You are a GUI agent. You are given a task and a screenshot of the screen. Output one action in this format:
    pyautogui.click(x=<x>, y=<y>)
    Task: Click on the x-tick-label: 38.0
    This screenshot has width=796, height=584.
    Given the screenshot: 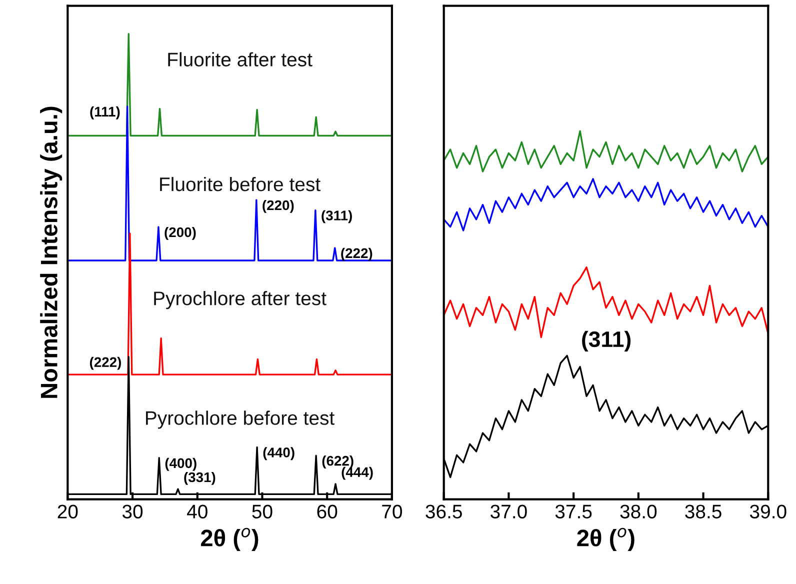 What is the action you would take?
    pyautogui.click(x=638, y=511)
    